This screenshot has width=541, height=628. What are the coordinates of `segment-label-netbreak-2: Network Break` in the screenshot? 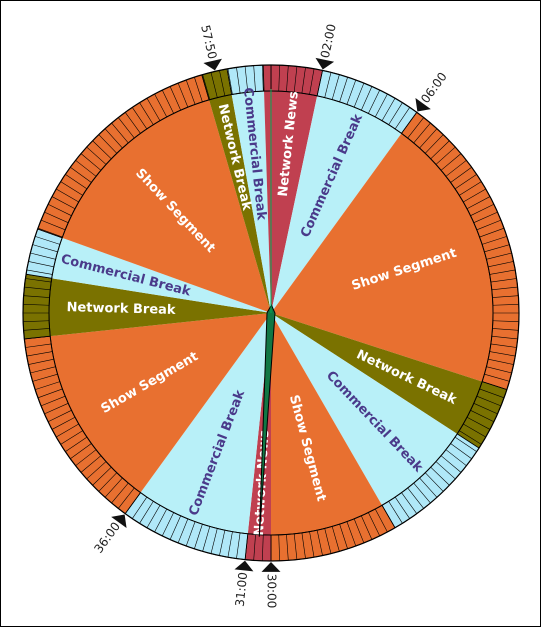 It's located at (121, 309).